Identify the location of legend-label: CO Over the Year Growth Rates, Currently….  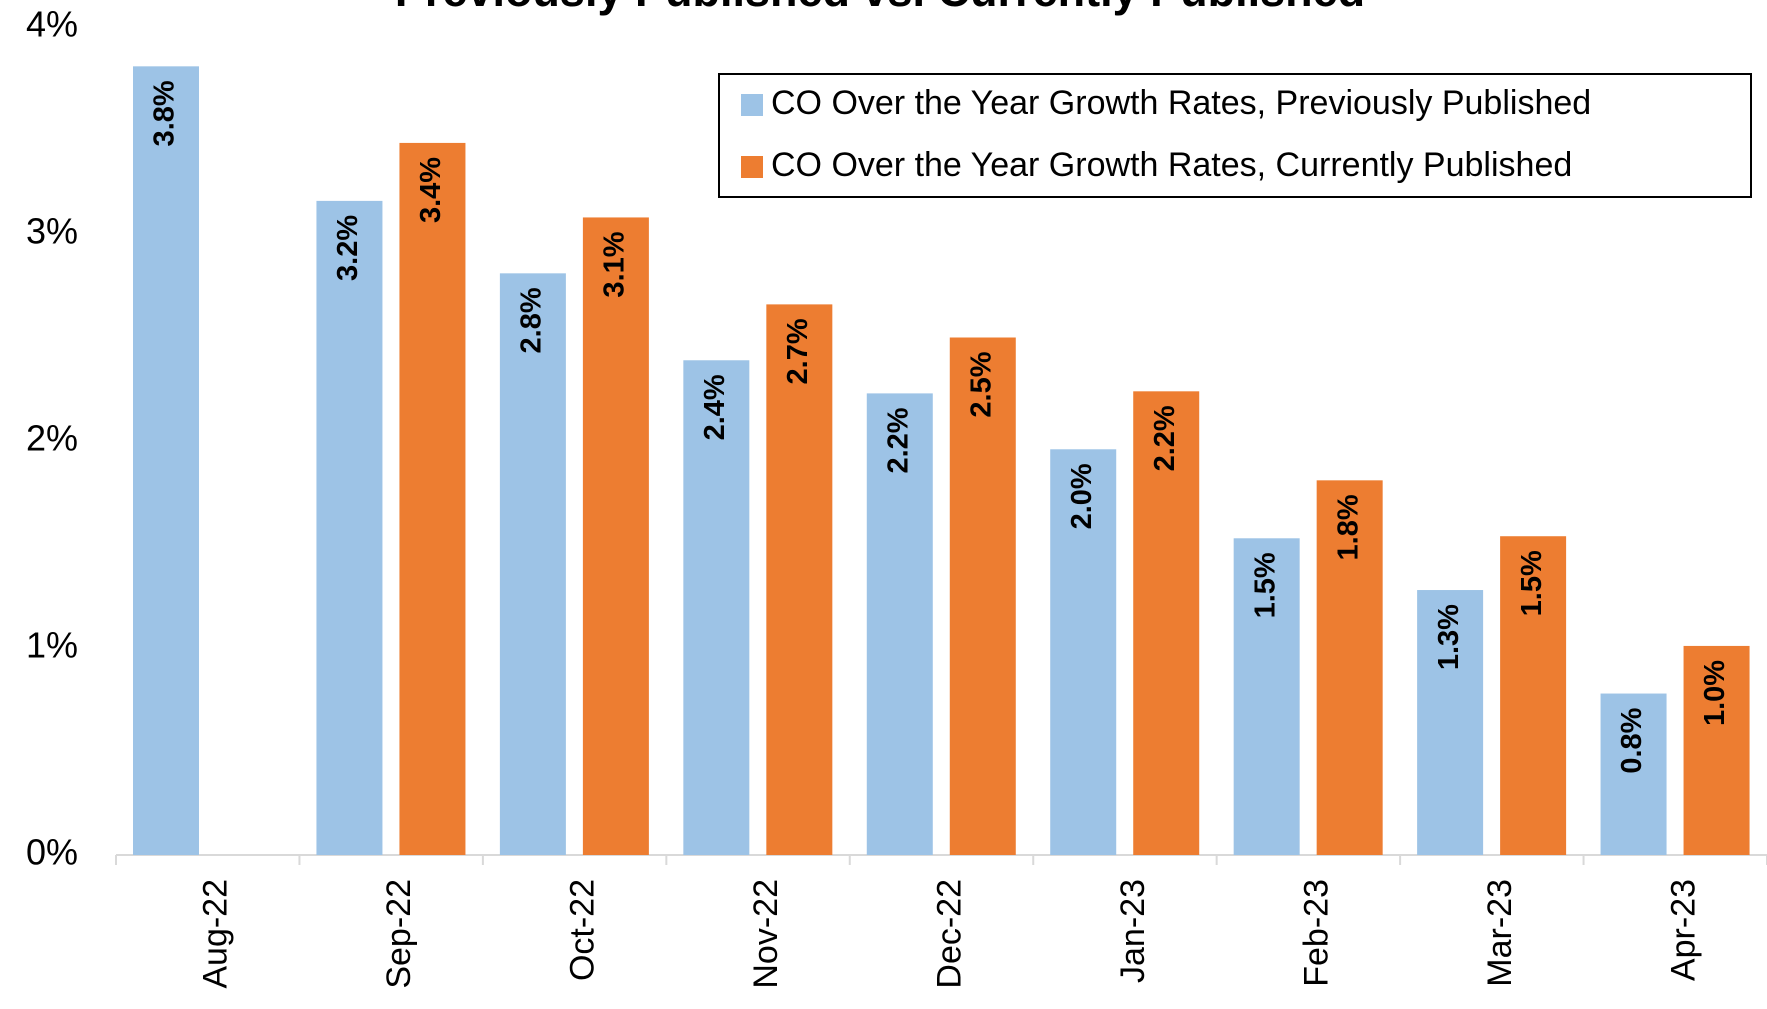
(1171, 165).